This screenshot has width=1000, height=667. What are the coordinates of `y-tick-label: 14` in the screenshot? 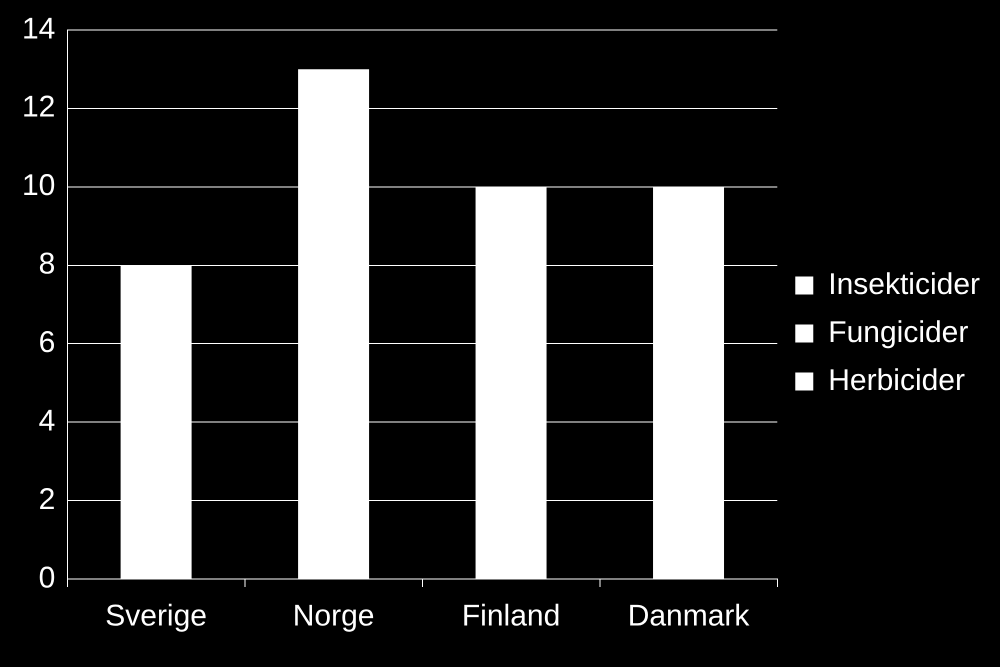 It's located at (39, 29).